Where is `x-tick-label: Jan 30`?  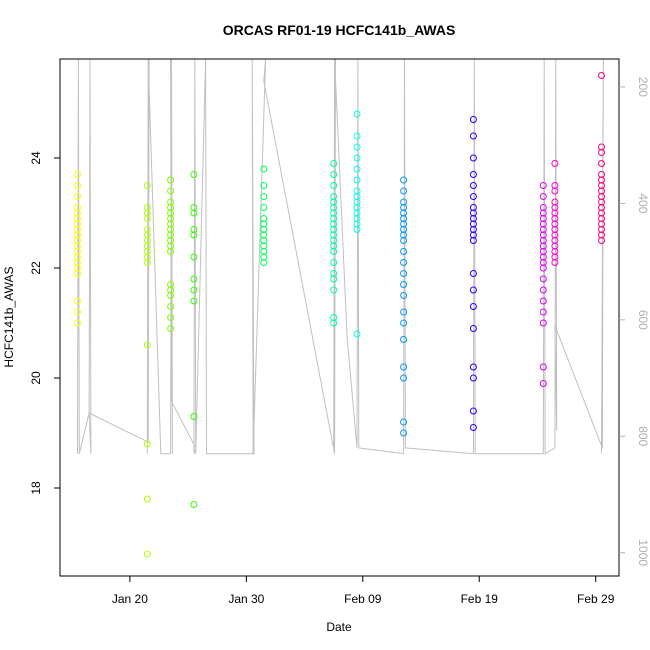
x-tick-label: Jan 30 is located at coordinates (246, 599).